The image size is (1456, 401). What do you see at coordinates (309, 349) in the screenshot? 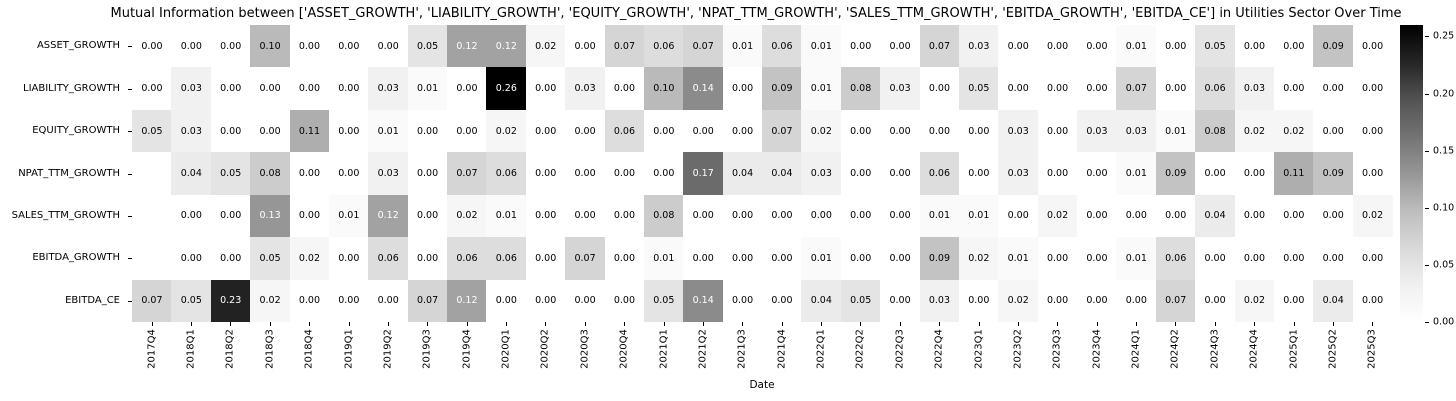
I see `x-tick-label: 2018Q4` at bounding box center [309, 349].